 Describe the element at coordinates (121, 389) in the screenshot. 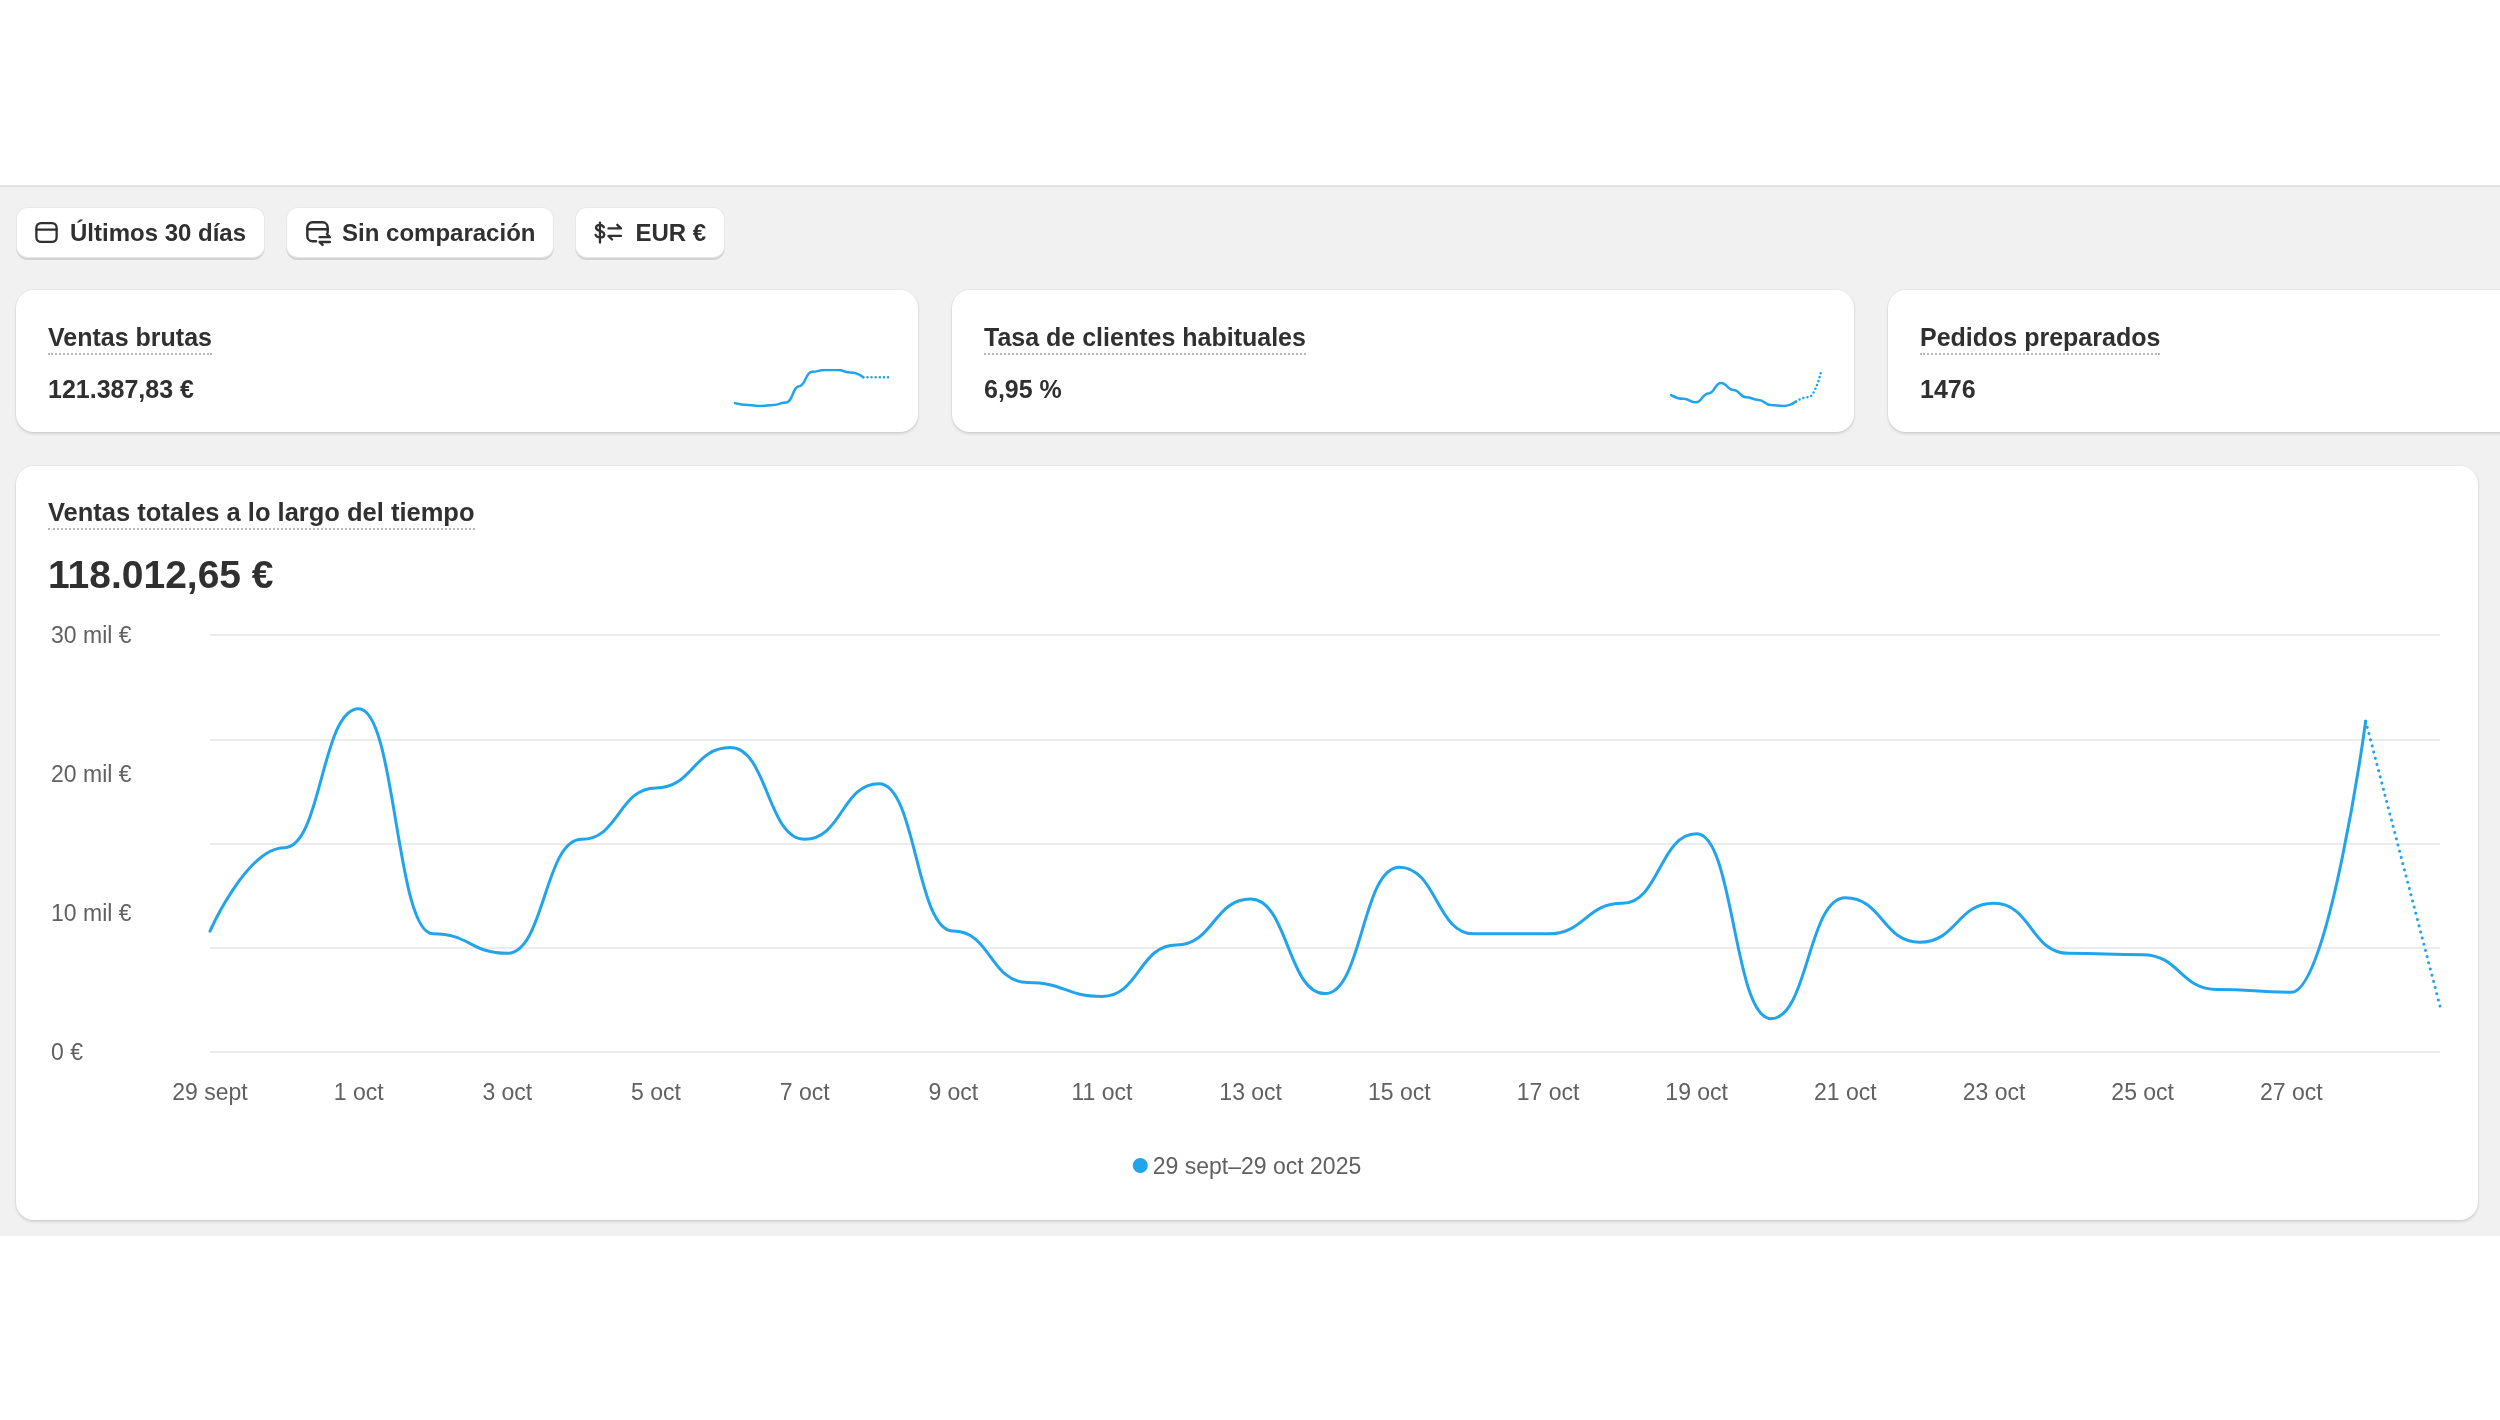

I see `text: 121.387,83 €` at that location.